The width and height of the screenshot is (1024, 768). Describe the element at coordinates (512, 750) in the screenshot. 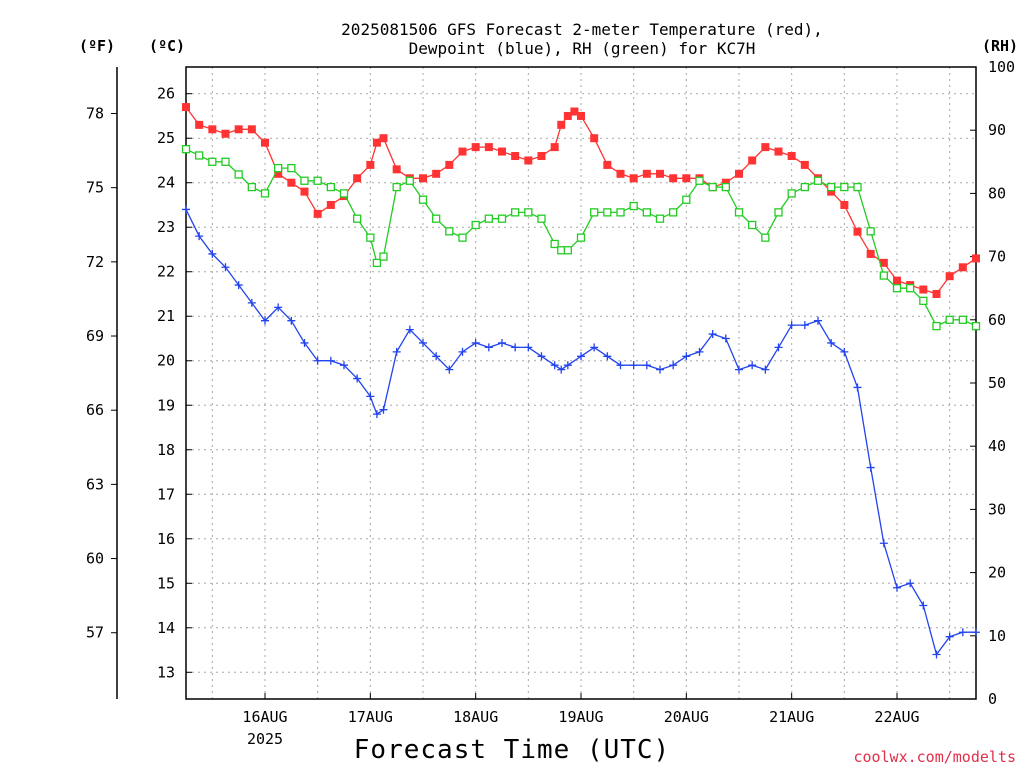

I see `x-axis-title: Forecast Time (UTC)` at that location.